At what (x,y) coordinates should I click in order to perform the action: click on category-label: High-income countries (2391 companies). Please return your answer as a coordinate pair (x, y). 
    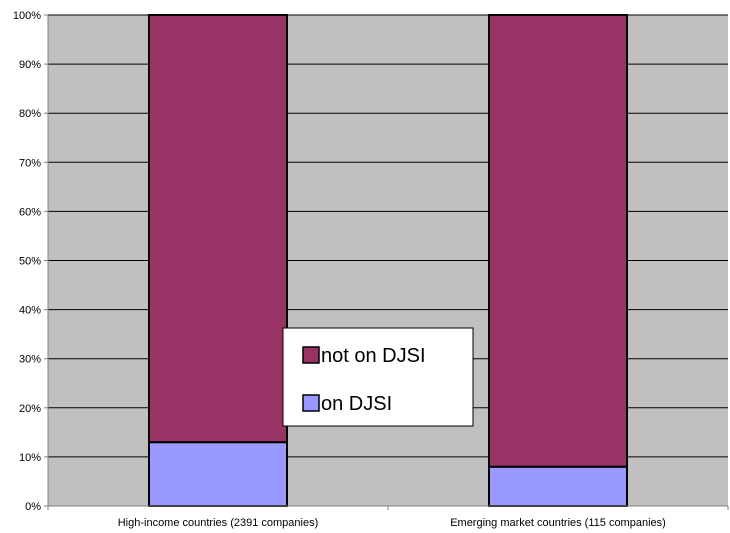
    Looking at the image, I should click on (218, 523).